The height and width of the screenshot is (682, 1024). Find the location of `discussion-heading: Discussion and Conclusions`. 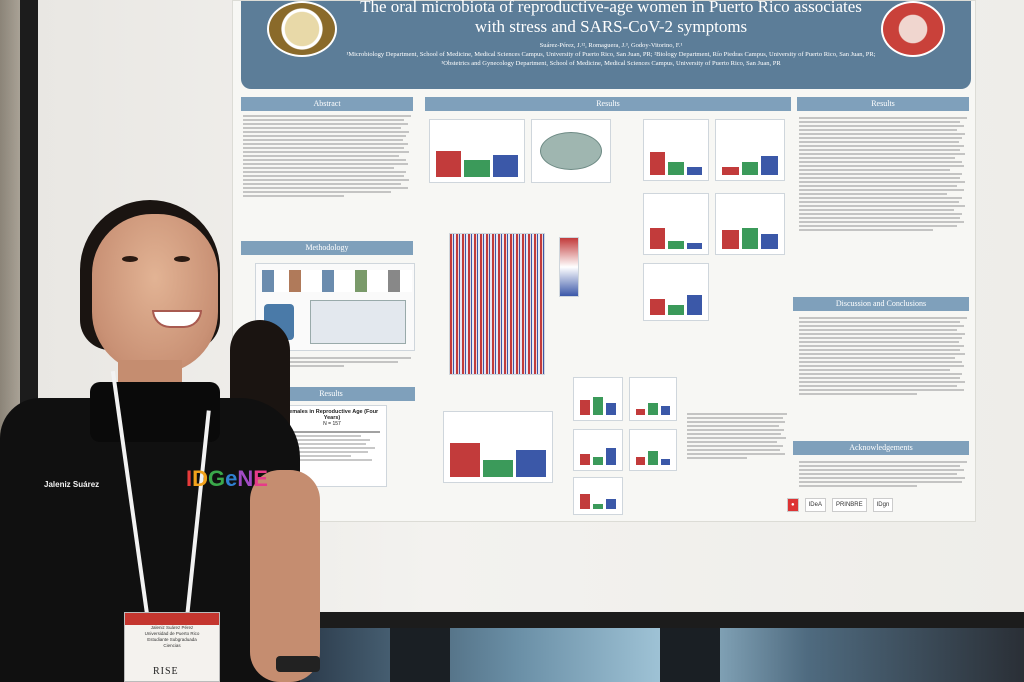

discussion-heading: Discussion and Conclusions is located at coordinates (881, 304).